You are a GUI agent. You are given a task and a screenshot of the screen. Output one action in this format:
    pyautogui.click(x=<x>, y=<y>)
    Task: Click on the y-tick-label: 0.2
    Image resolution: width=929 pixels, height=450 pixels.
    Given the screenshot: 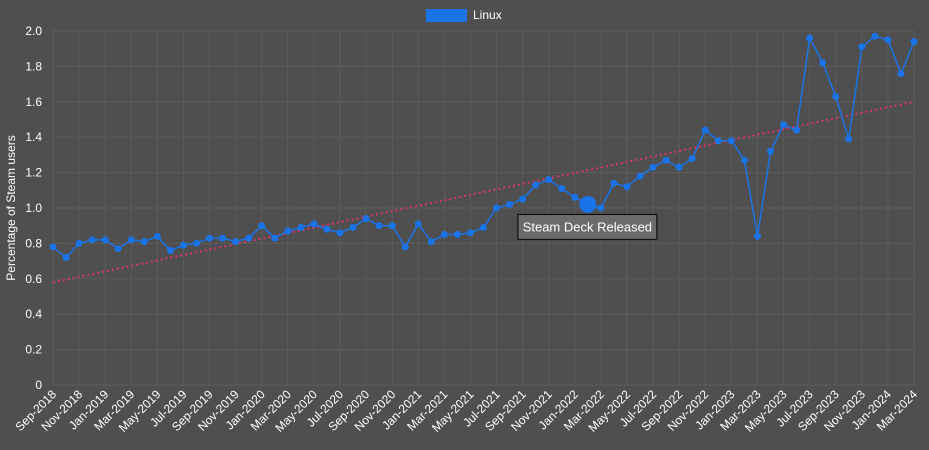 What is the action you would take?
    pyautogui.click(x=33, y=350)
    